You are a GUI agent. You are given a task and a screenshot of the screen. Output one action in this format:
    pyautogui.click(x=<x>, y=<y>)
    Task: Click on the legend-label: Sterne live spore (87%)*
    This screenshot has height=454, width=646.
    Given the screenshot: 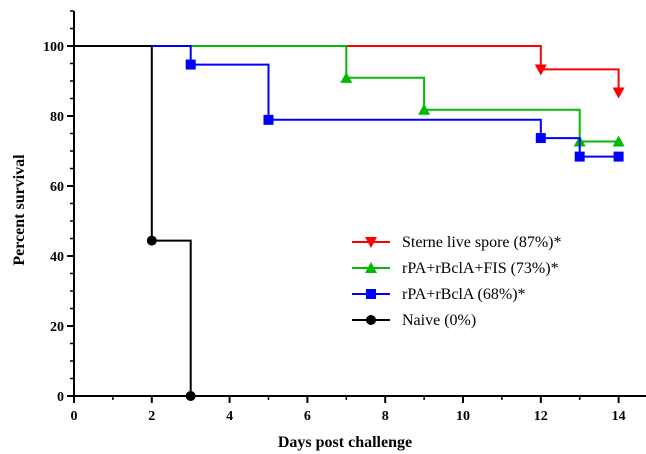 What is the action you would take?
    pyautogui.click(x=482, y=242)
    